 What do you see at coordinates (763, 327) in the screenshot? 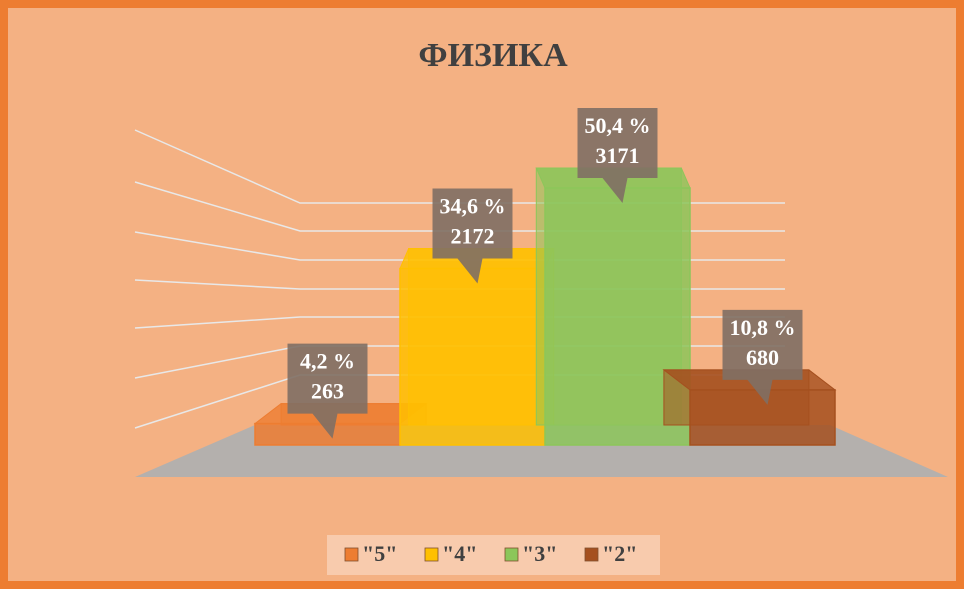
I see `value-label: 10,8 %` at bounding box center [763, 327].